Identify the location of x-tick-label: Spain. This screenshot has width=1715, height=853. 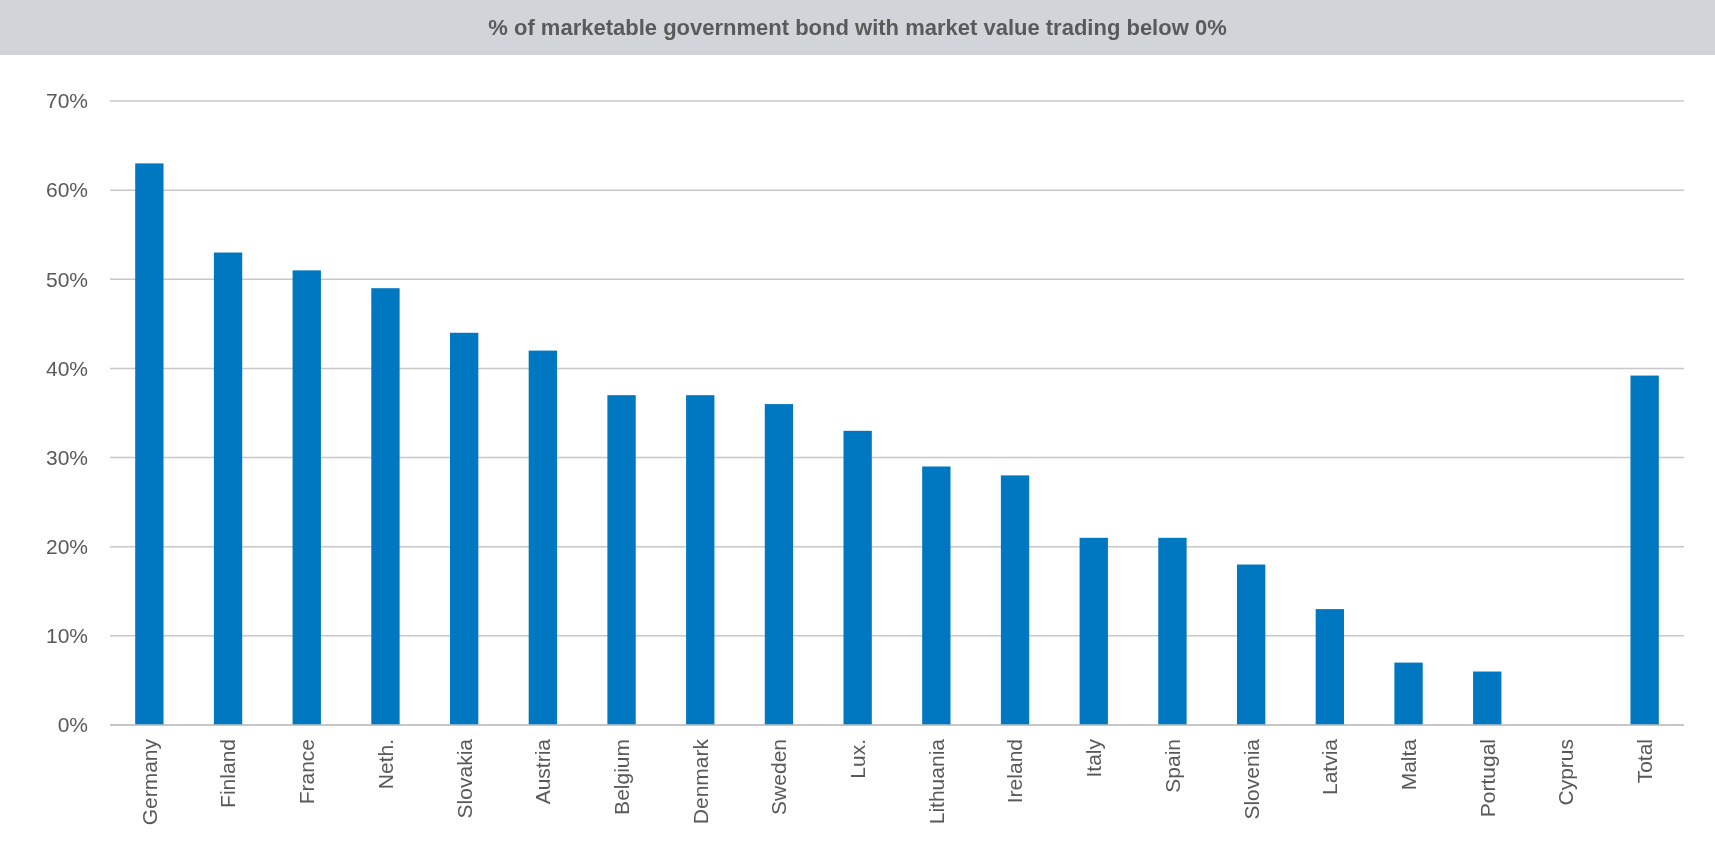
(1172, 766).